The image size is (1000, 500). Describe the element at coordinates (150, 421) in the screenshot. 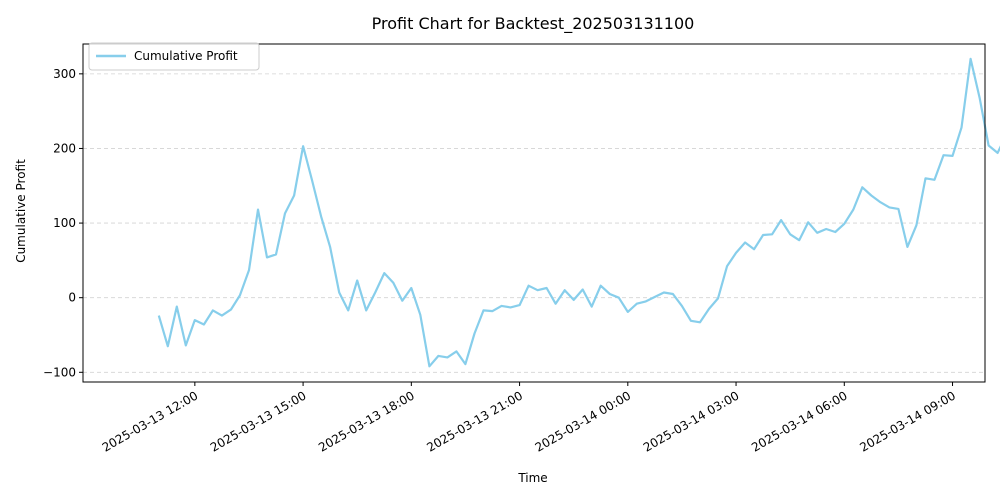

I see `x-tick-label: 2025-03-13 12:00` at that location.